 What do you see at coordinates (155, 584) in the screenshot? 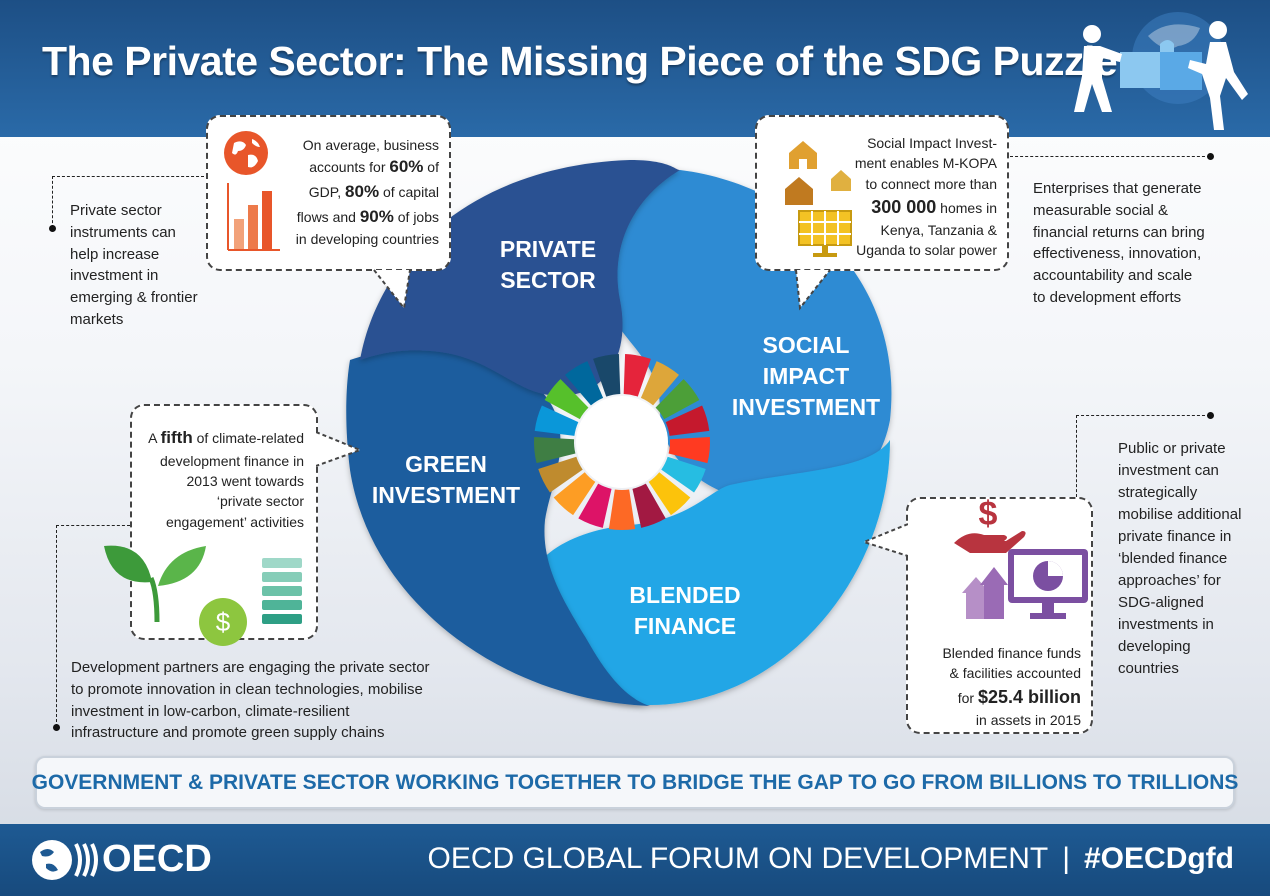
I see `seedling-icon` at bounding box center [155, 584].